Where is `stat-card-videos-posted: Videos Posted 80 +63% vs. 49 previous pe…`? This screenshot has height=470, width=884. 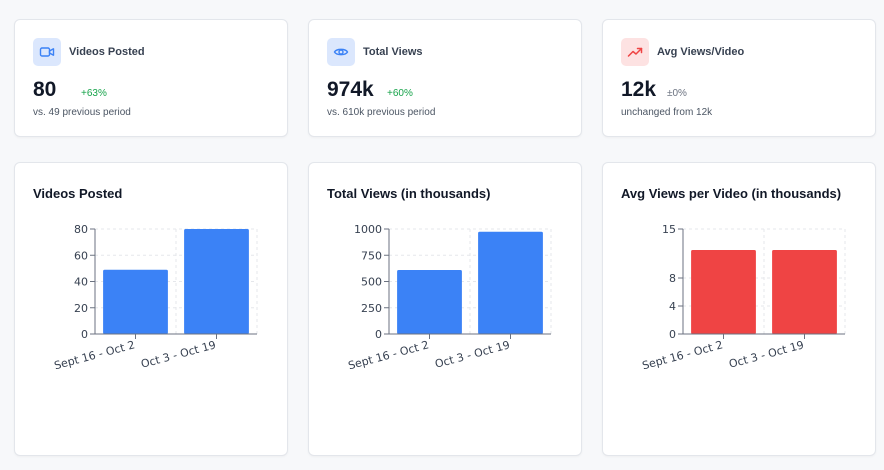
stat-card-videos-posted: Videos Posted 80 +63% vs. 49 previous pe… is located at coordinates (151, 78).